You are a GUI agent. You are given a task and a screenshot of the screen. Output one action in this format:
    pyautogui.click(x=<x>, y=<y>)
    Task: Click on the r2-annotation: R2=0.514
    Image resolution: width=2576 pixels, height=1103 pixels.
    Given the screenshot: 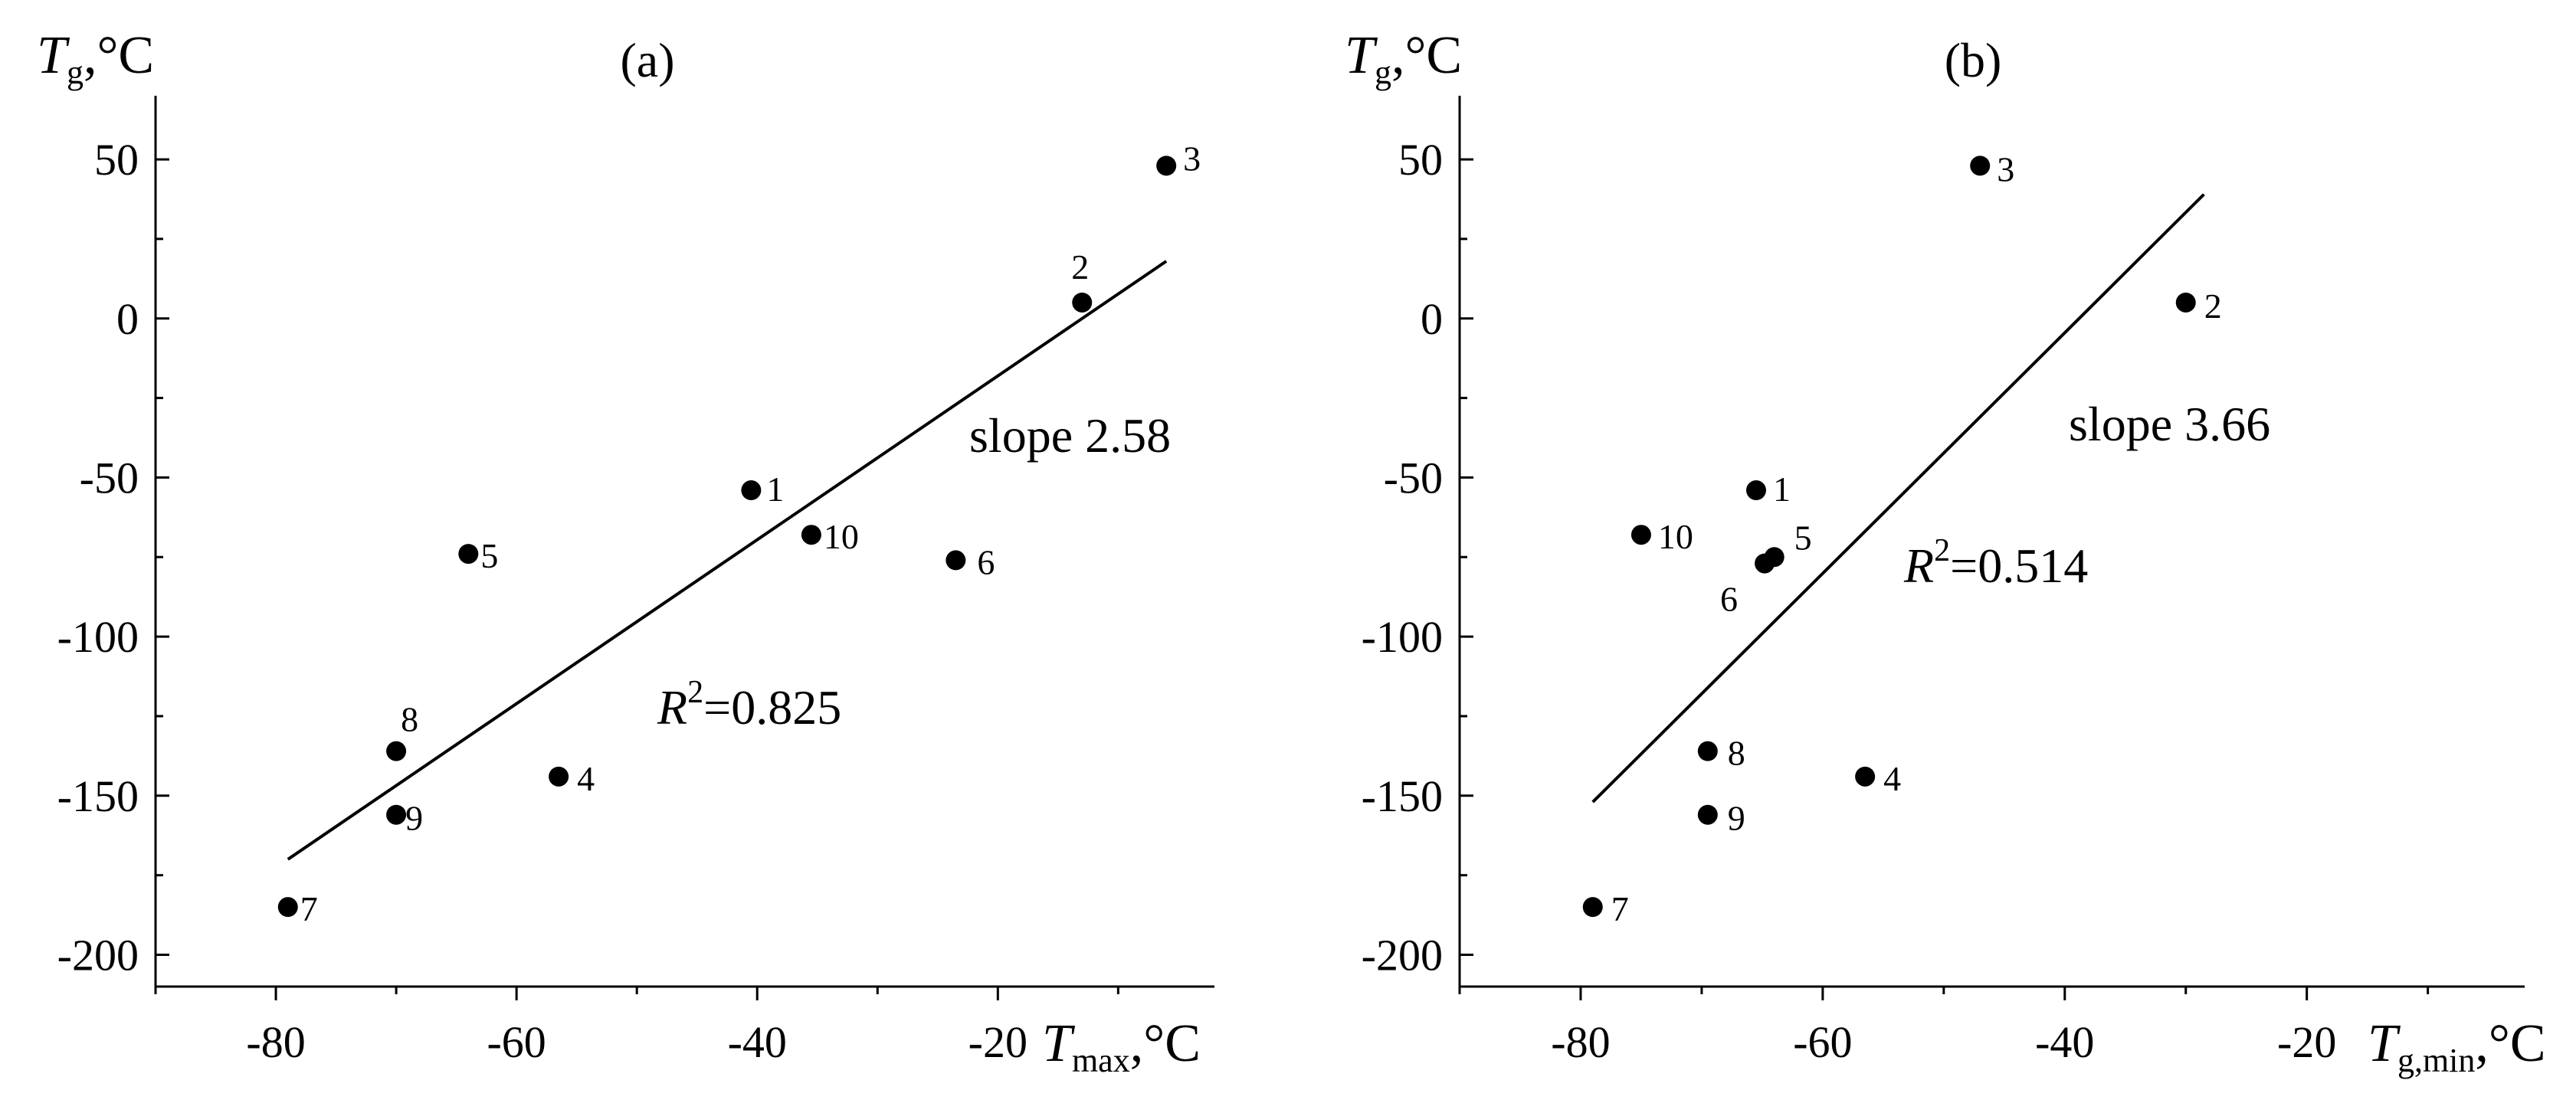 What is the action you would take?
    pyautogui.click(x=1995, y=563)
    